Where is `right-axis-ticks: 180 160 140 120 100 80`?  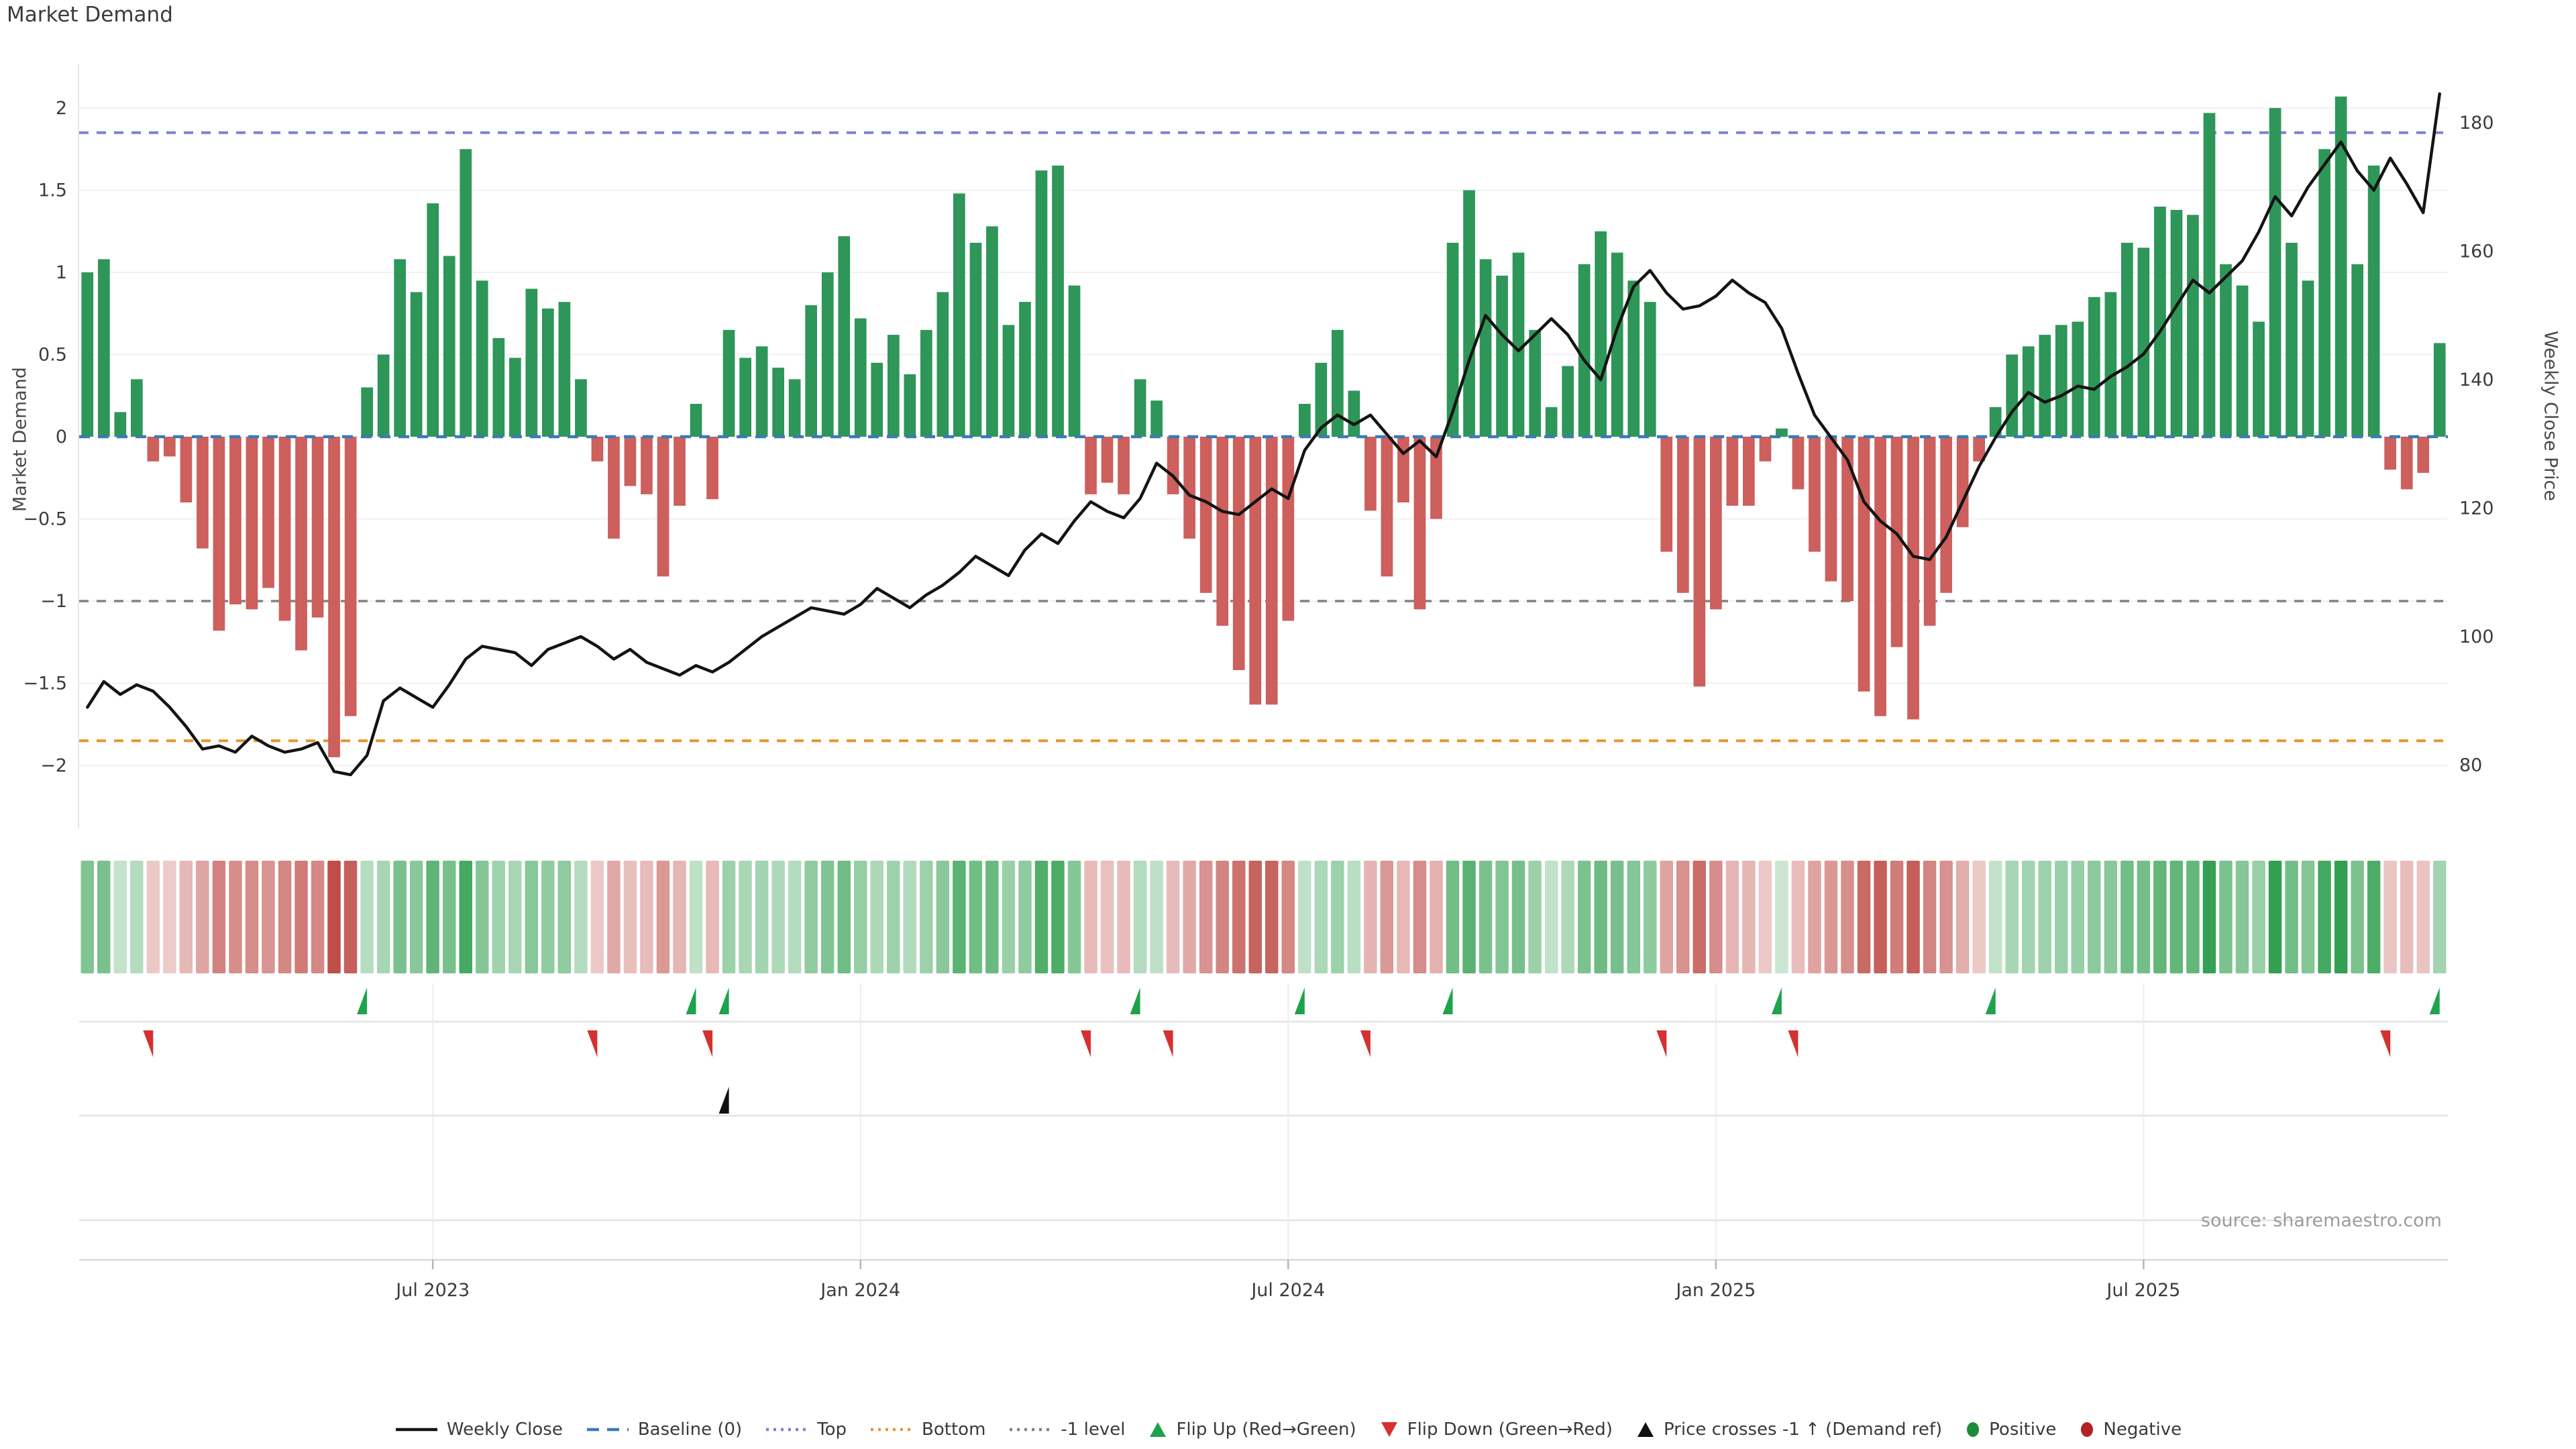
right-axis-ticks: 180 160 140 120 100 80 is located at coordinates (2476, 444).